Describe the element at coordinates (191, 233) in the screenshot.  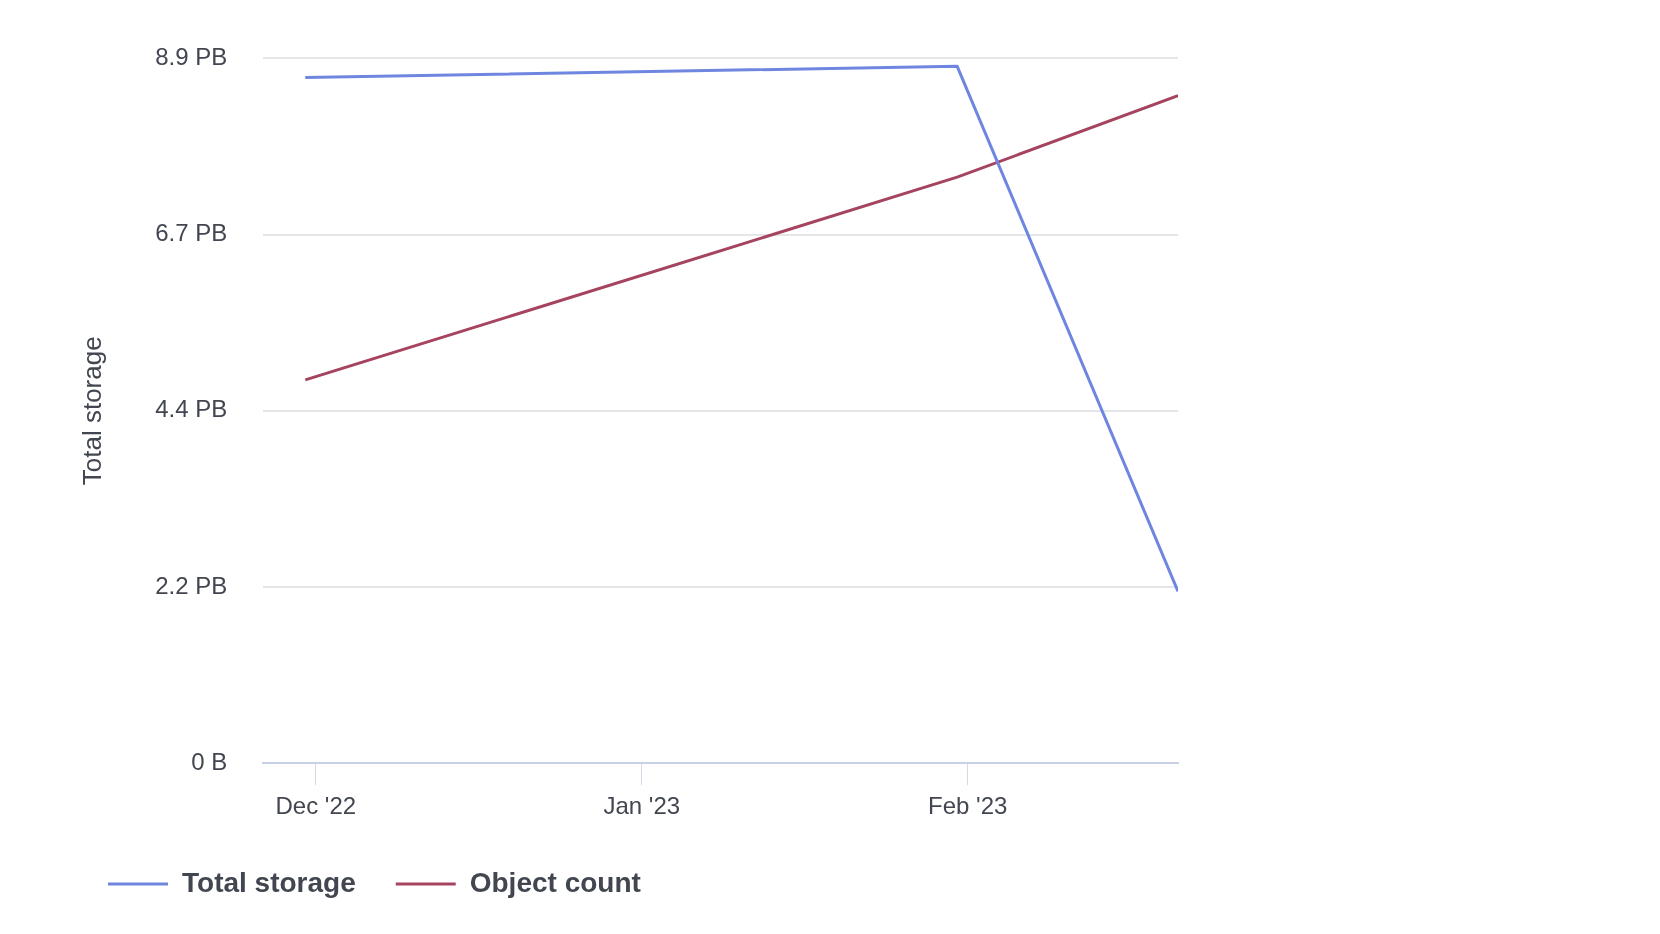
I see `y-tick-label: 6.7 PB` at that location.